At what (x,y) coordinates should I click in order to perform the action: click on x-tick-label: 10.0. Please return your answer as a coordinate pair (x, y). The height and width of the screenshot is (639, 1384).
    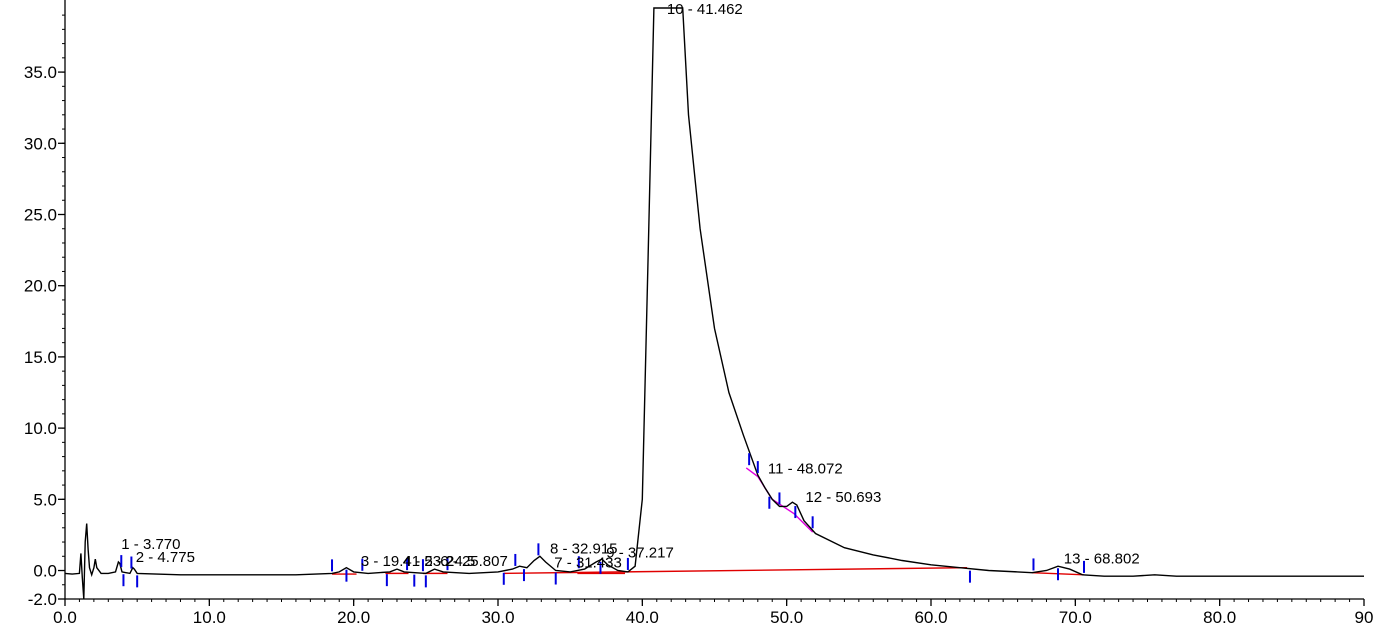
    Looking at the image, I should click on (209, 617).